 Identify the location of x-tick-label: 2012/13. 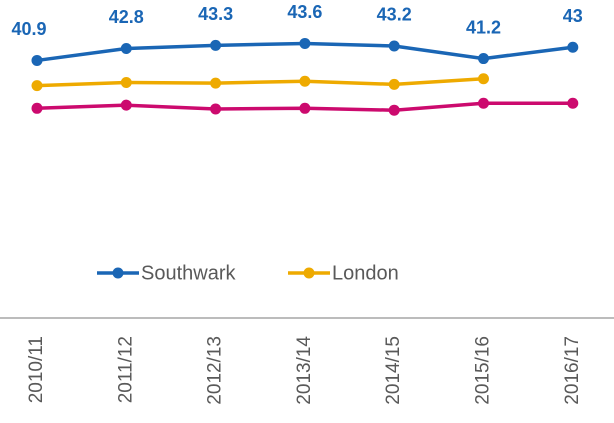
(215, 370).